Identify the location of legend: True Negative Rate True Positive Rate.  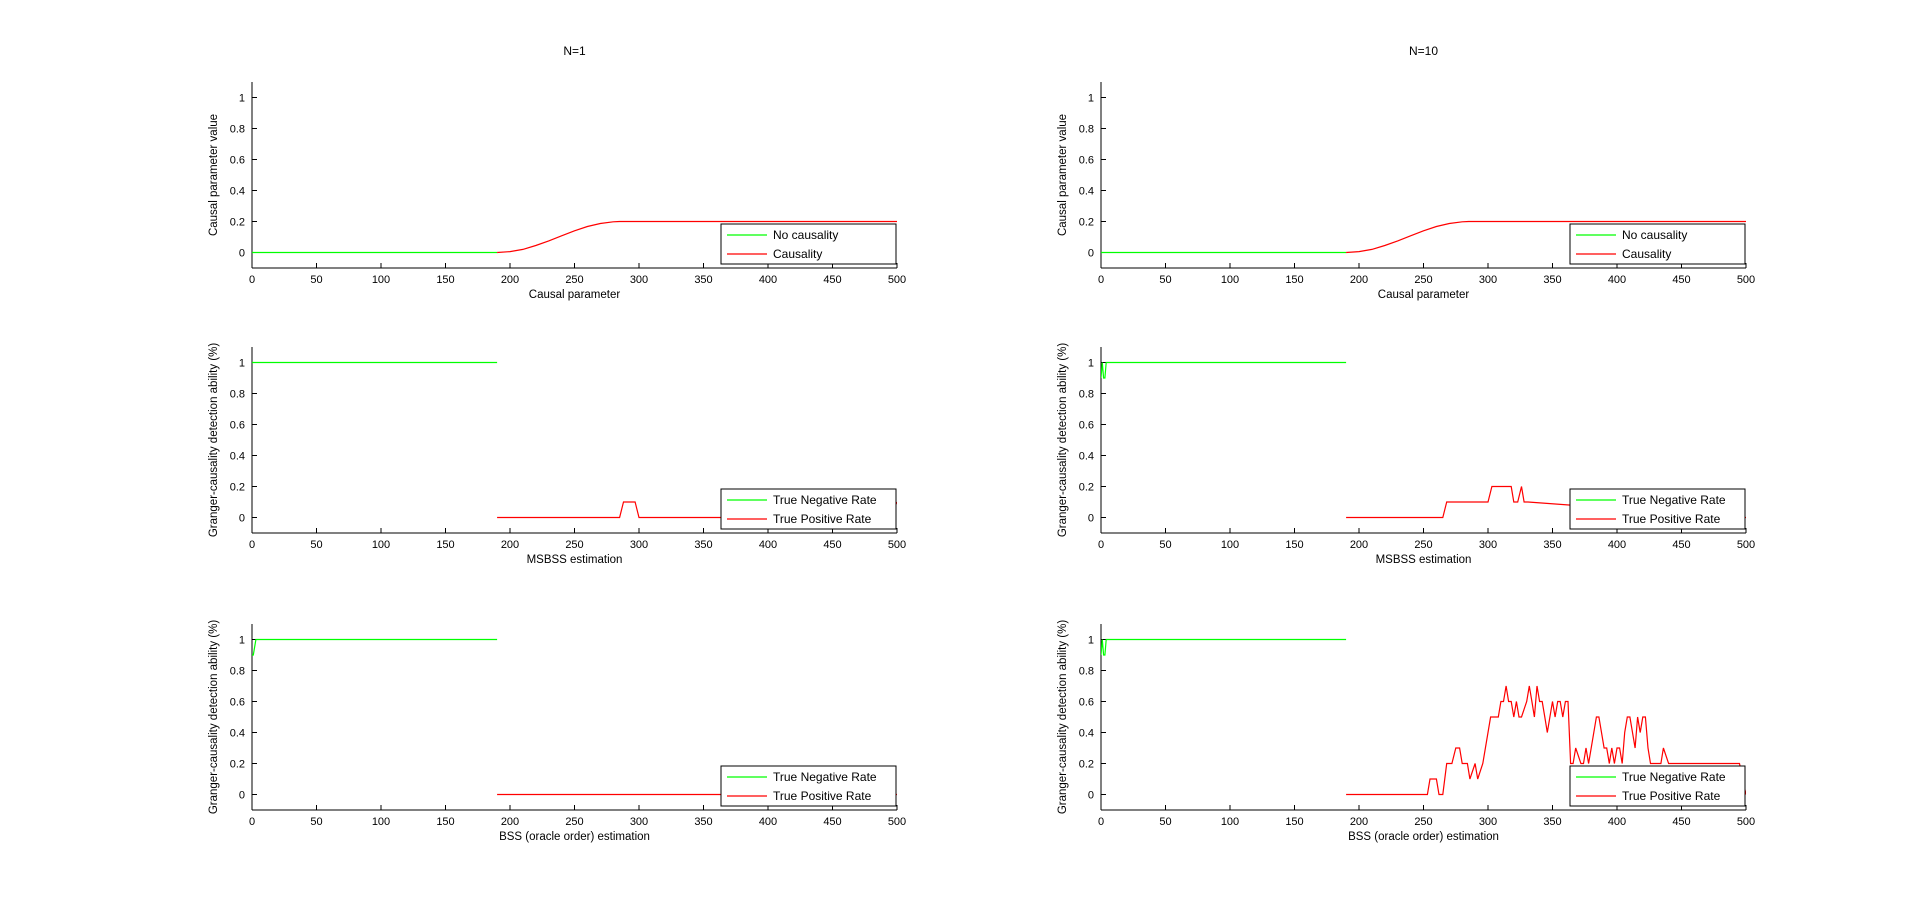
(1657, 786).